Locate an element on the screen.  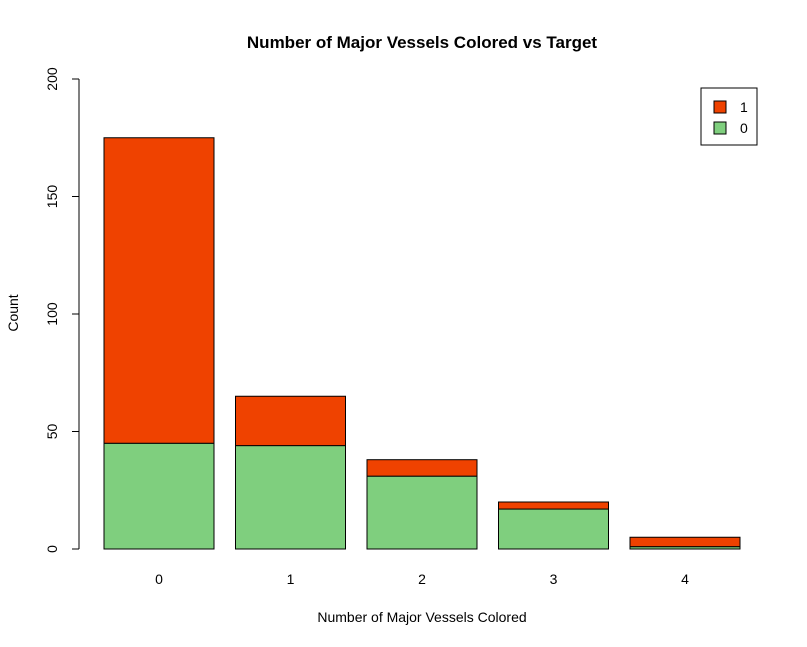
x-tick-label-3: 3 is located at coordinates (554, 579).